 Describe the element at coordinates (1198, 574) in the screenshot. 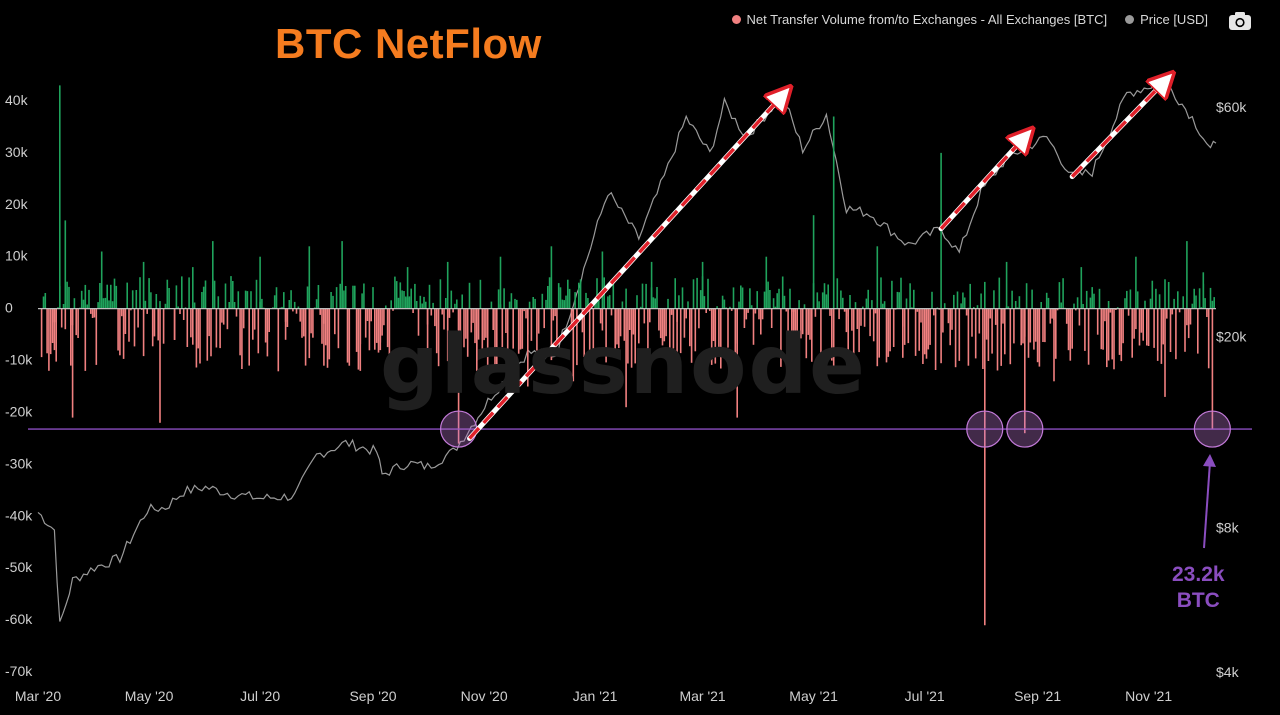

I see `annotation-value: 23.2k` at that location.